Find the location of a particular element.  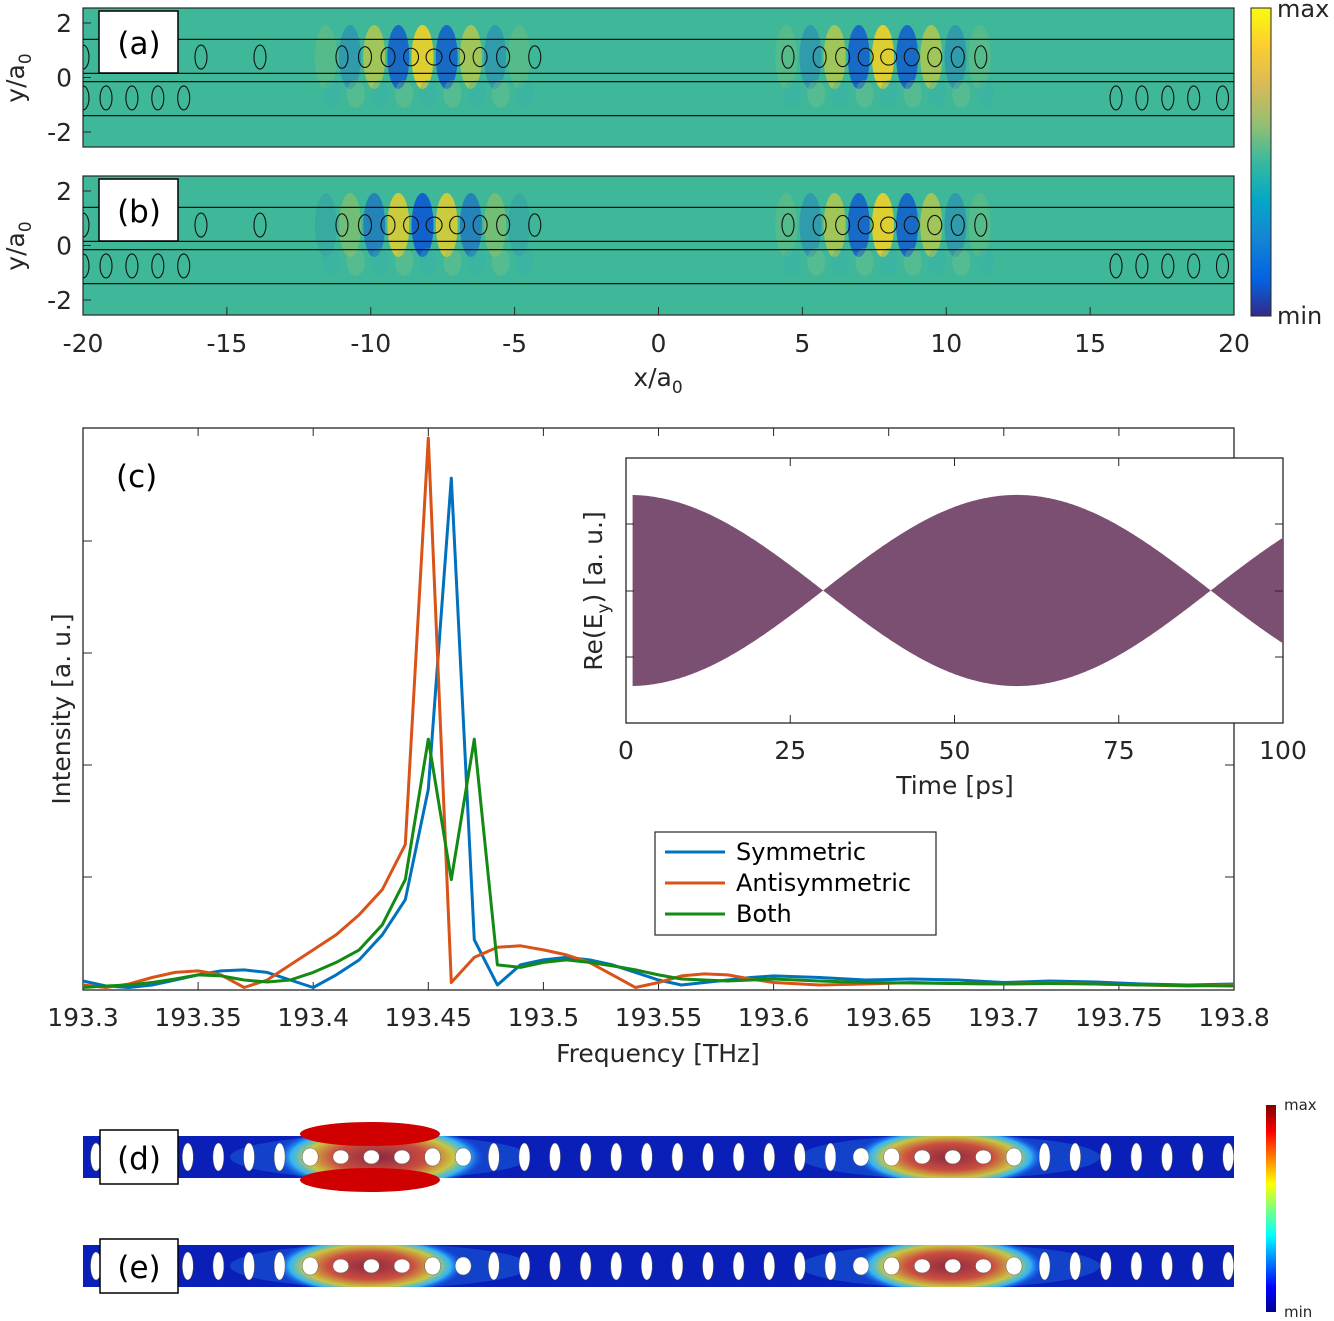

mode-glow is located at coordinates (380, 1157).